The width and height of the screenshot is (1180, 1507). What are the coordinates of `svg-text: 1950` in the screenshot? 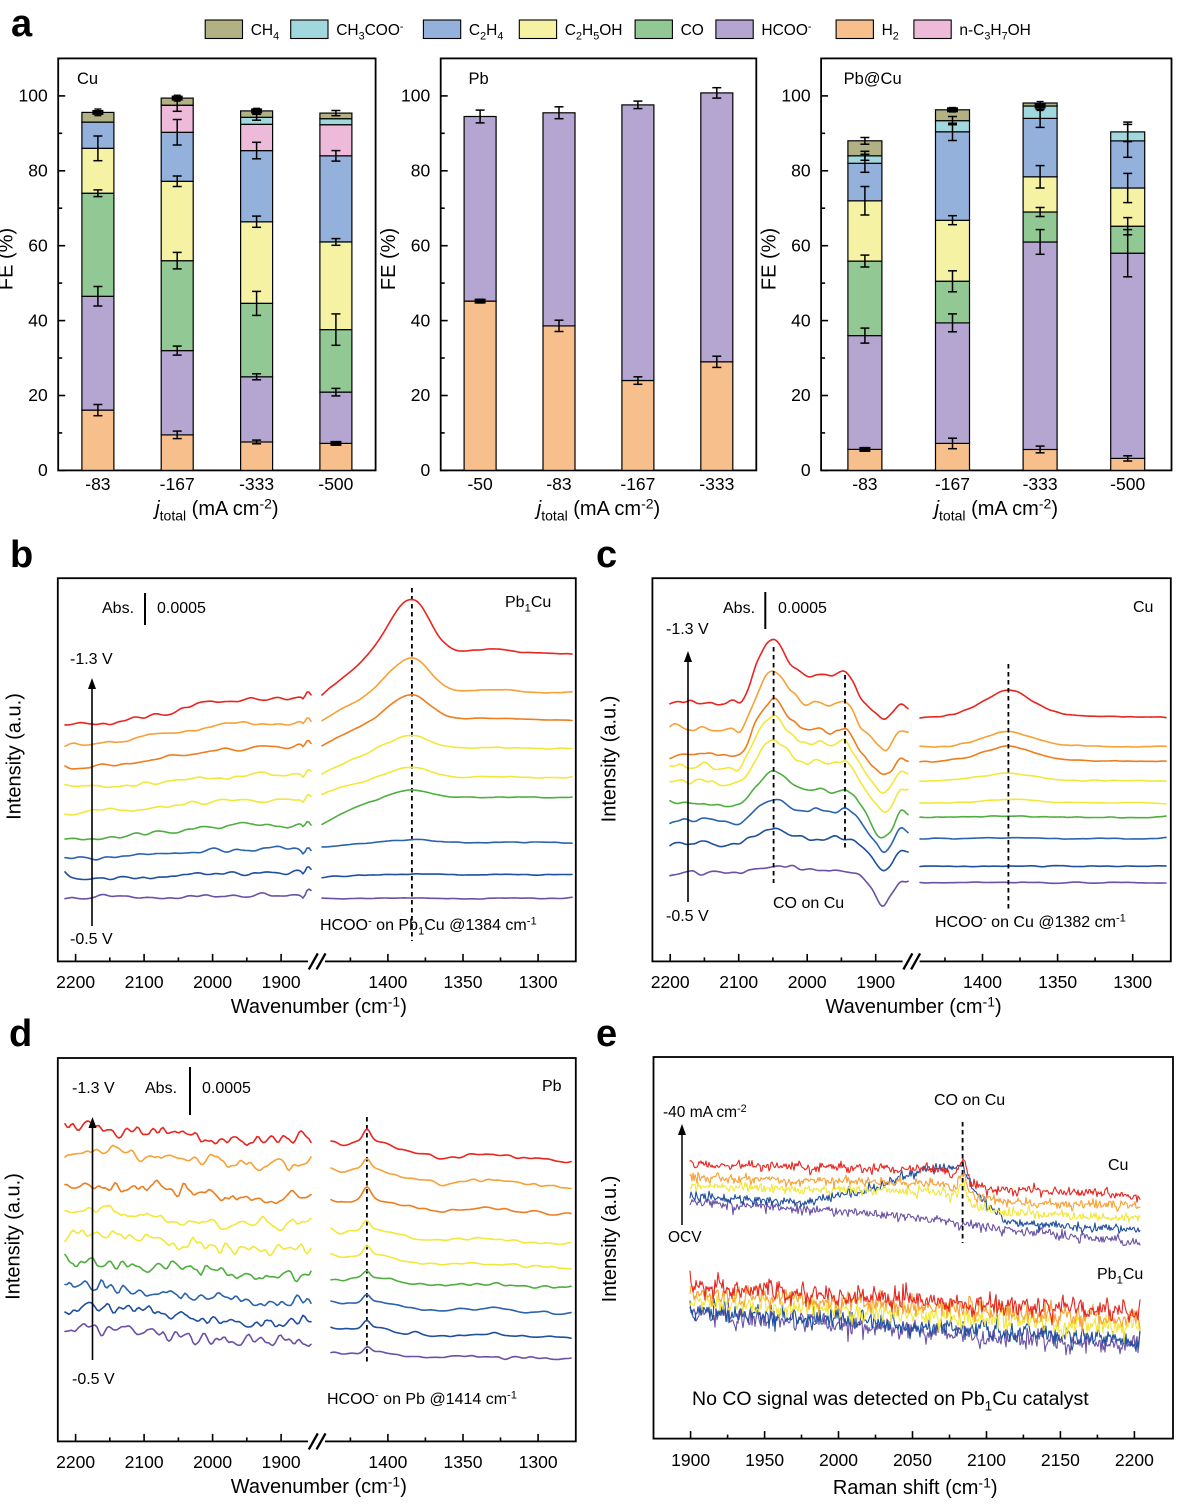 It's located at (764, 1460).